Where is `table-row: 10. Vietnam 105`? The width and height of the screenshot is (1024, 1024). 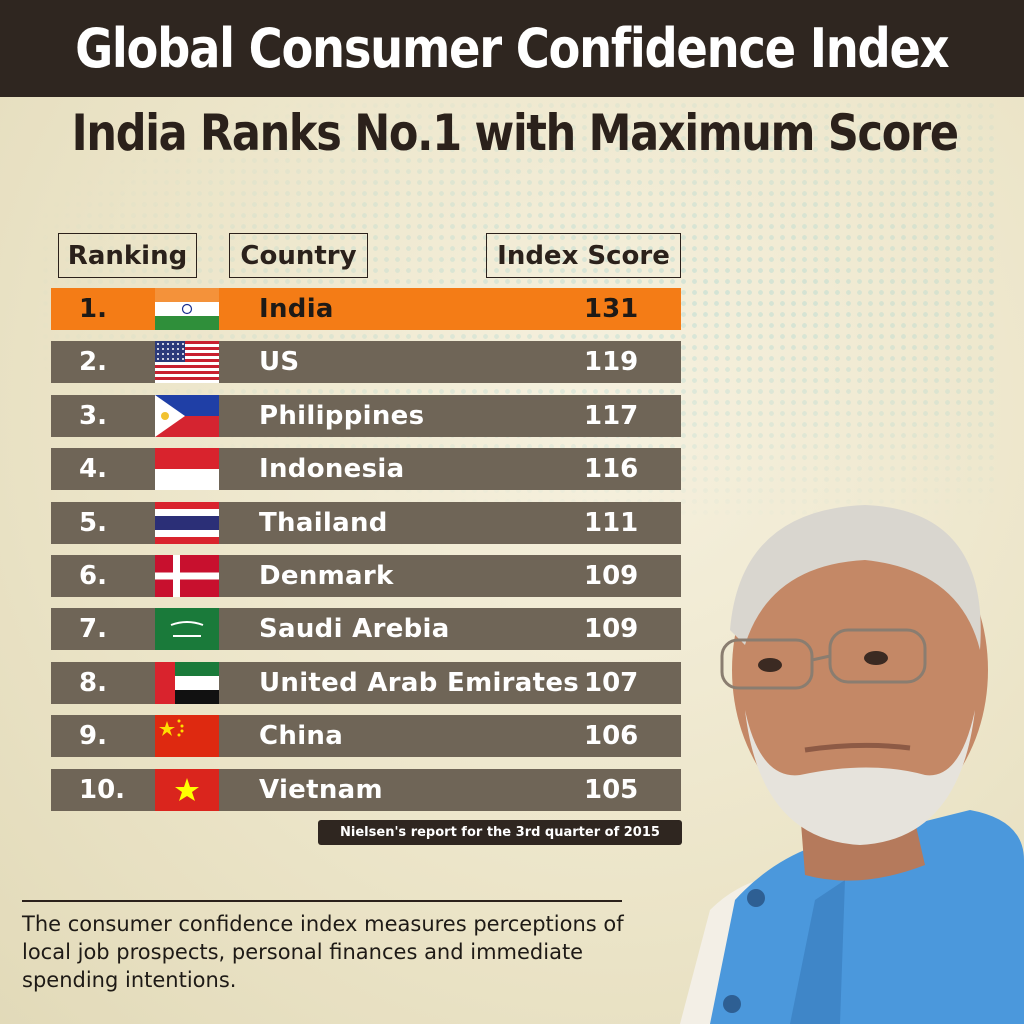 table-row: 10. Vietnam 105 is located at coordinates (366, 789).